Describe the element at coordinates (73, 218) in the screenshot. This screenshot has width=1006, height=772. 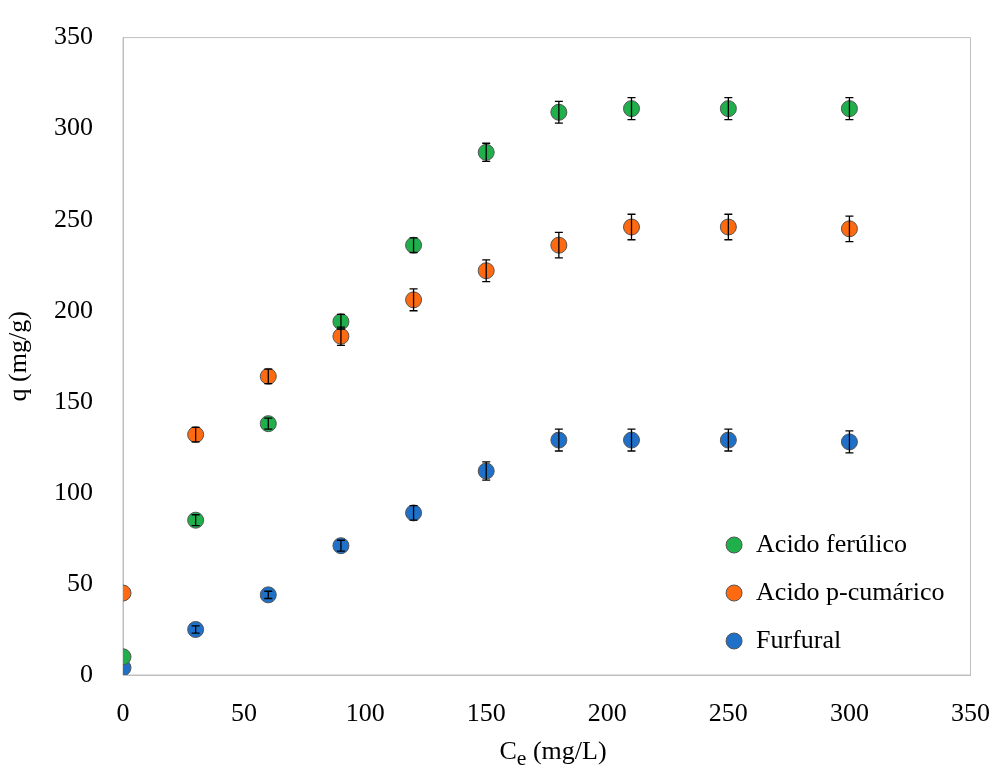
I see `y-tick-label: 250` at that location.